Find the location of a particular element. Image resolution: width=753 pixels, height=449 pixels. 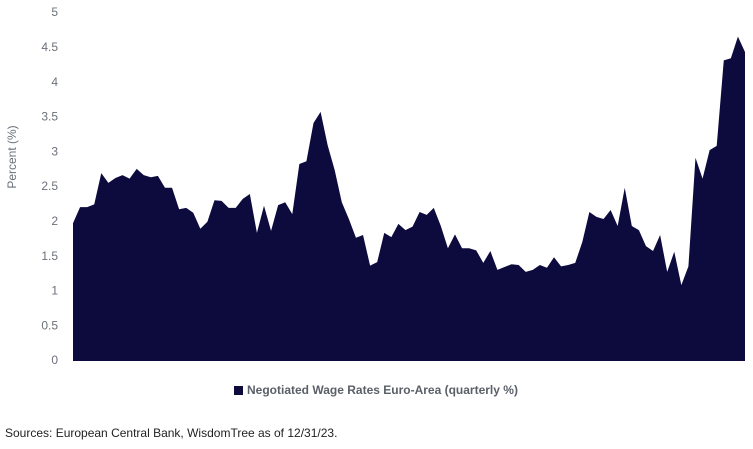

y-tick-label: 2.5 is located at coordinates (49, 186).